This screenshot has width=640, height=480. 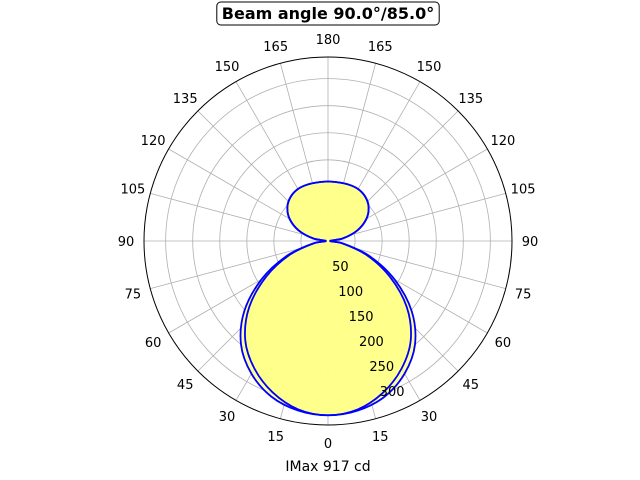 I want to click on chart-title: Beam angle 90.0°/85.0°, so click(x=328, y=13).